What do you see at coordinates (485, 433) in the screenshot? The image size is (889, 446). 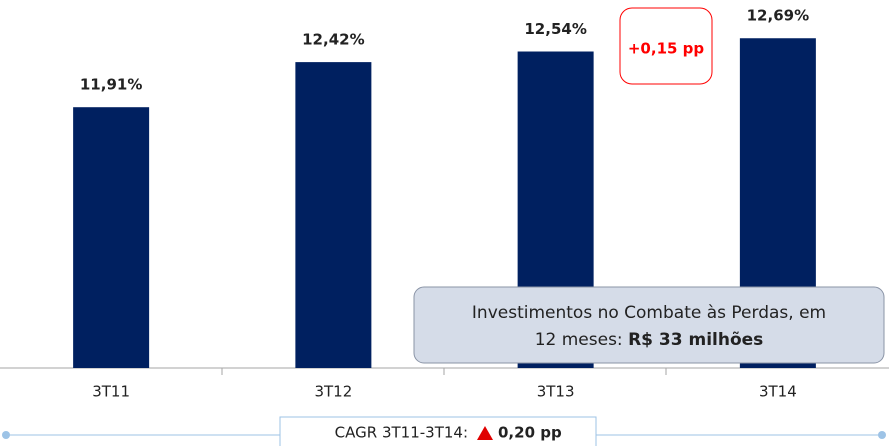 I see `up-arrow` at bounding box center [485, 433].